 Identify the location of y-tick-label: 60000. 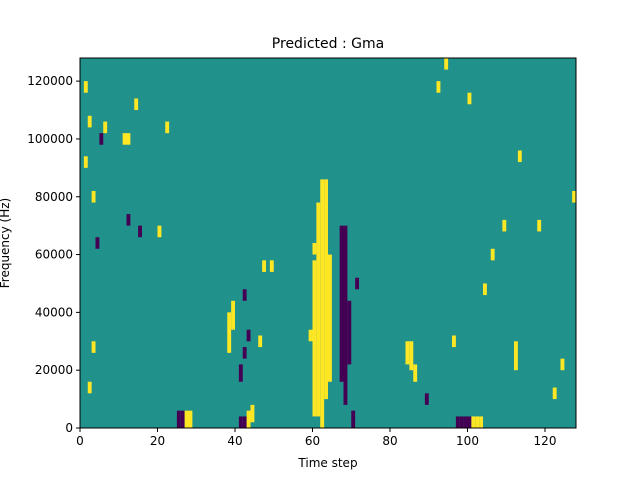
(54, 255).